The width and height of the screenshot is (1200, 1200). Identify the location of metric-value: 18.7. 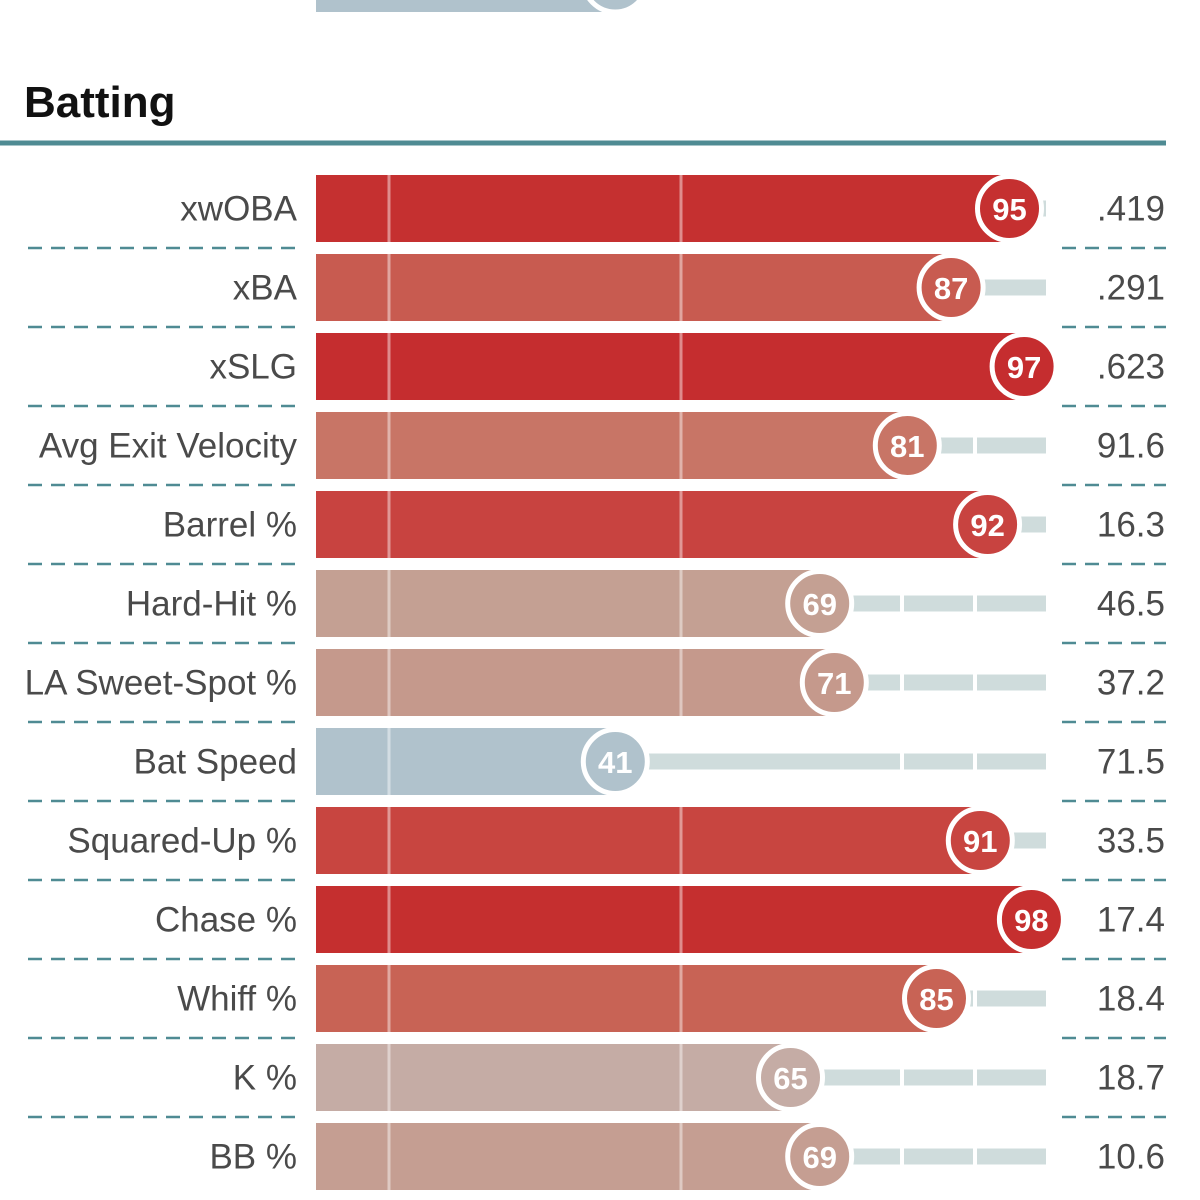
(1131, 1078).